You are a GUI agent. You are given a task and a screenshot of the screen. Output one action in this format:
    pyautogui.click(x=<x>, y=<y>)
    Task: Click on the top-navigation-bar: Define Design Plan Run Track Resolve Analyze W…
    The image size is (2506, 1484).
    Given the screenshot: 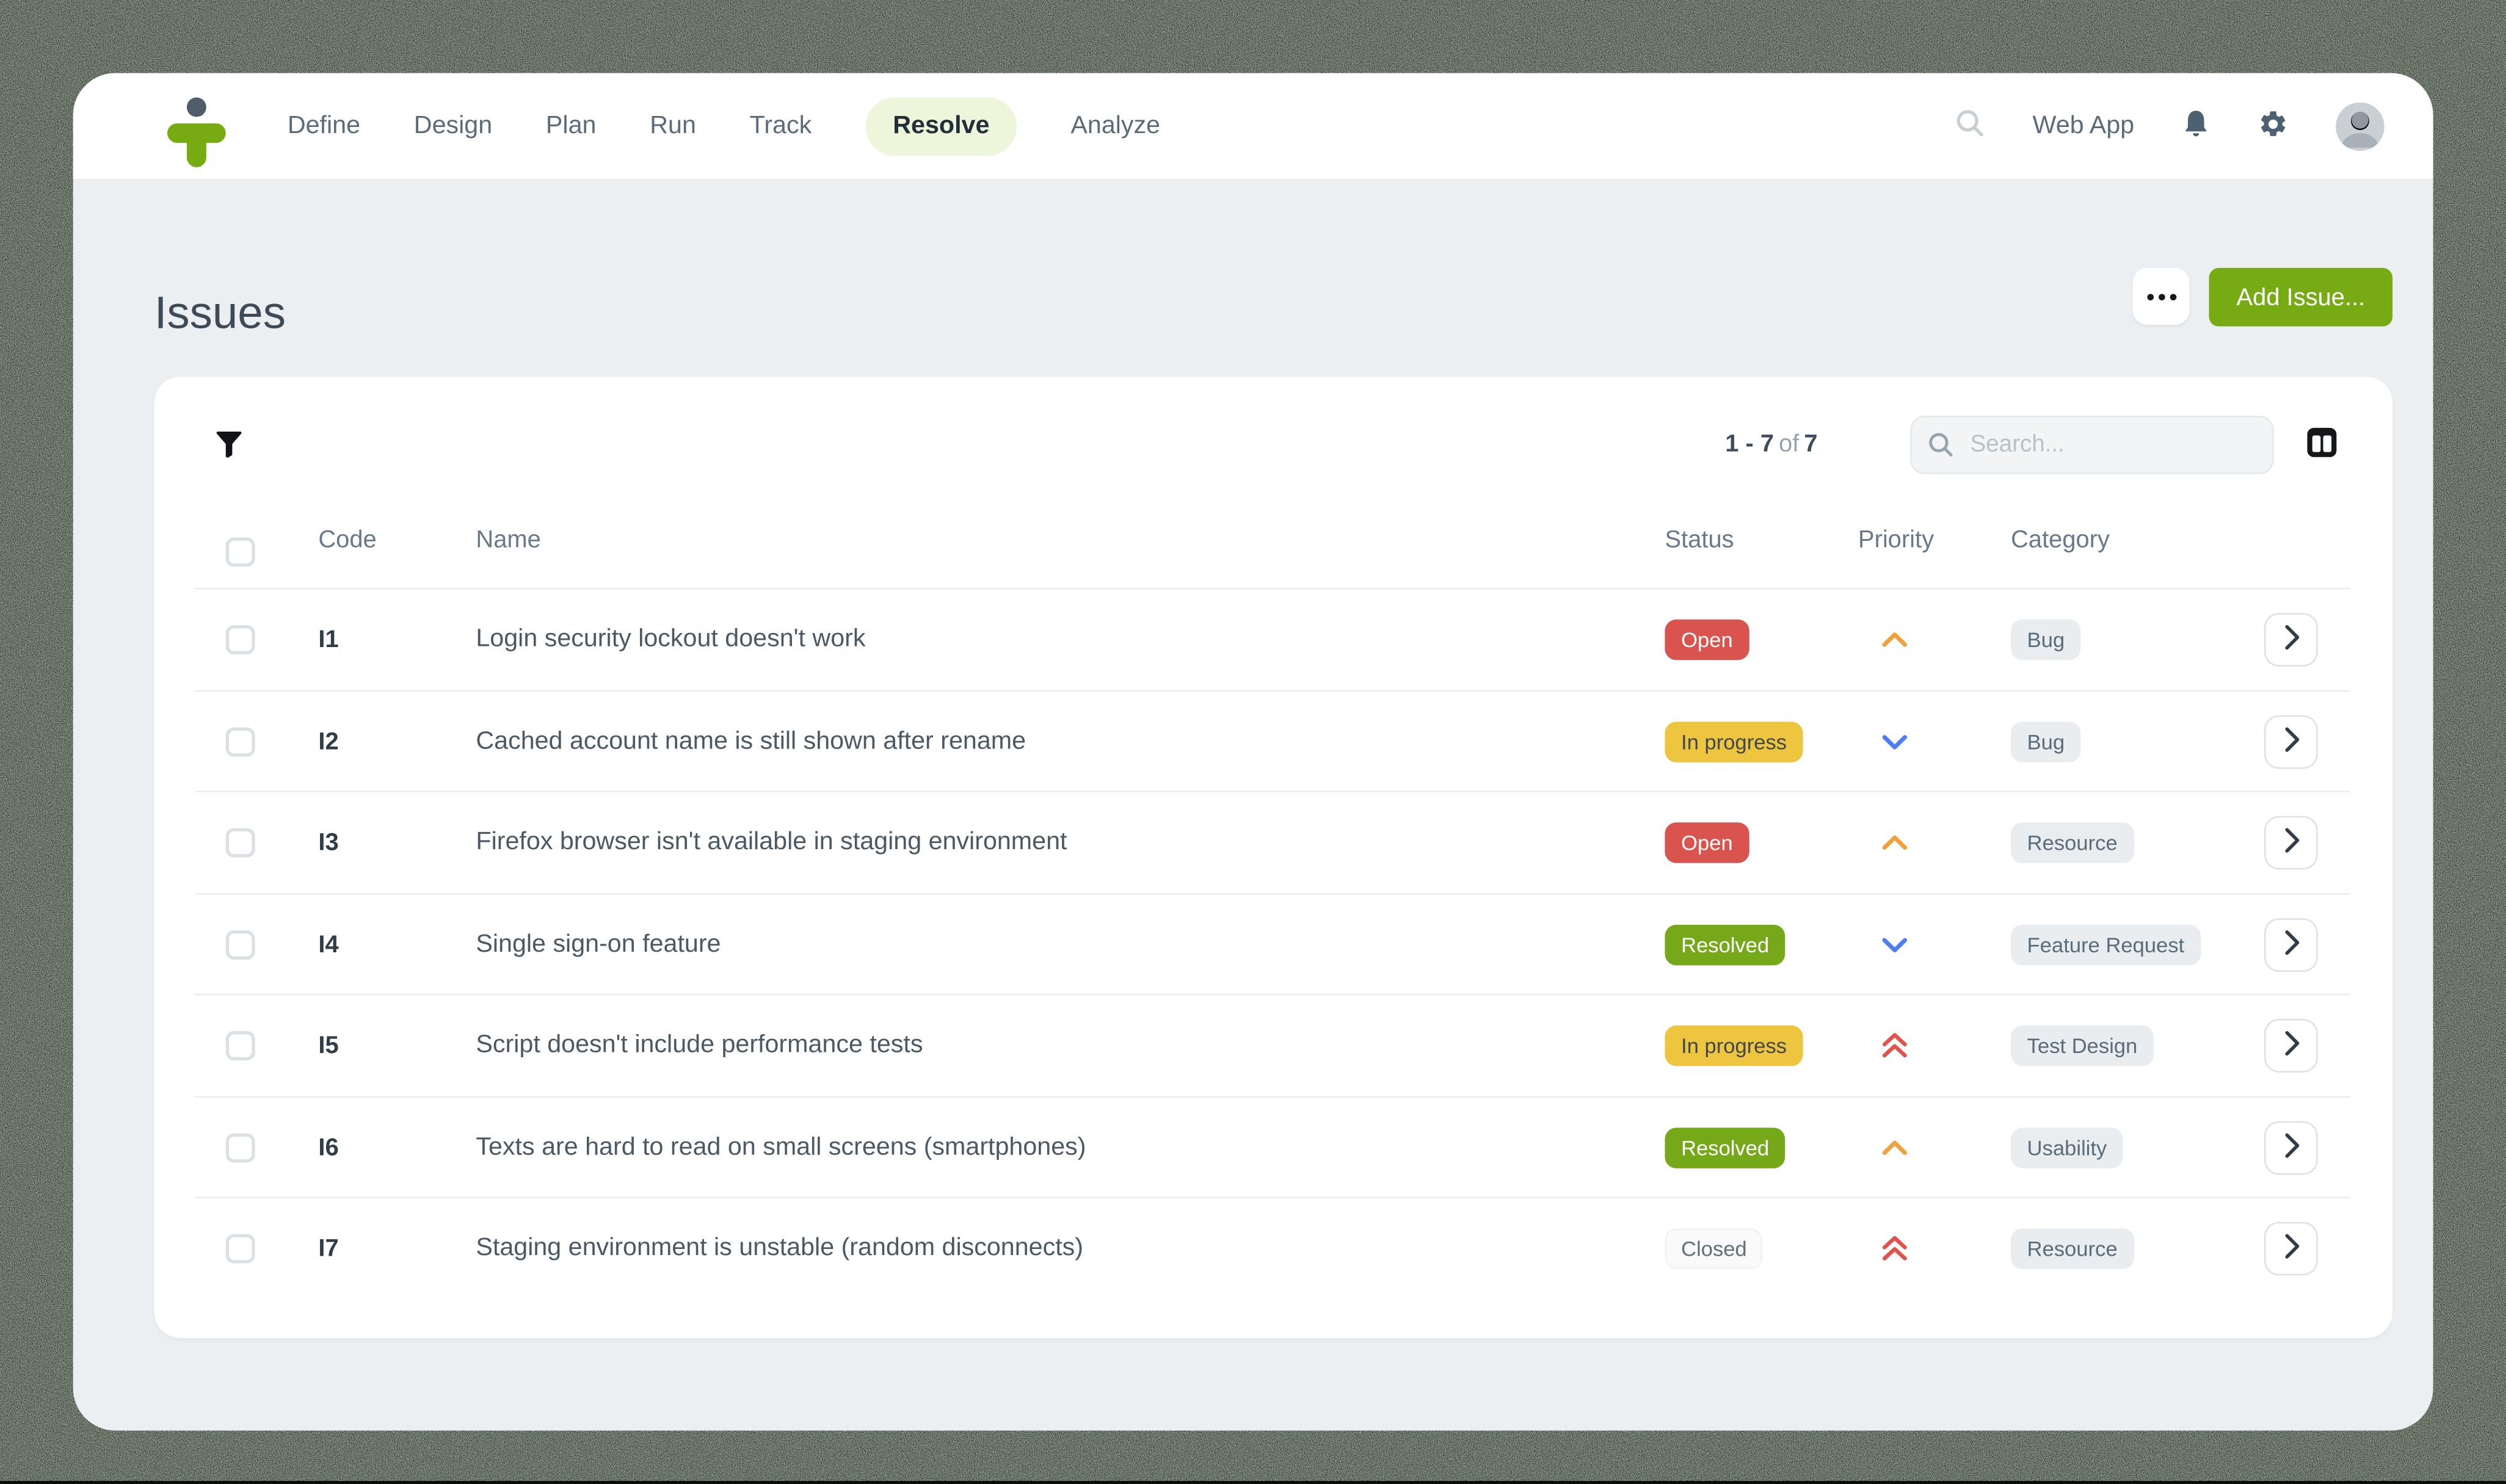 What is the action you would take?
    pyautogui.click(x=1253, y=126)
    